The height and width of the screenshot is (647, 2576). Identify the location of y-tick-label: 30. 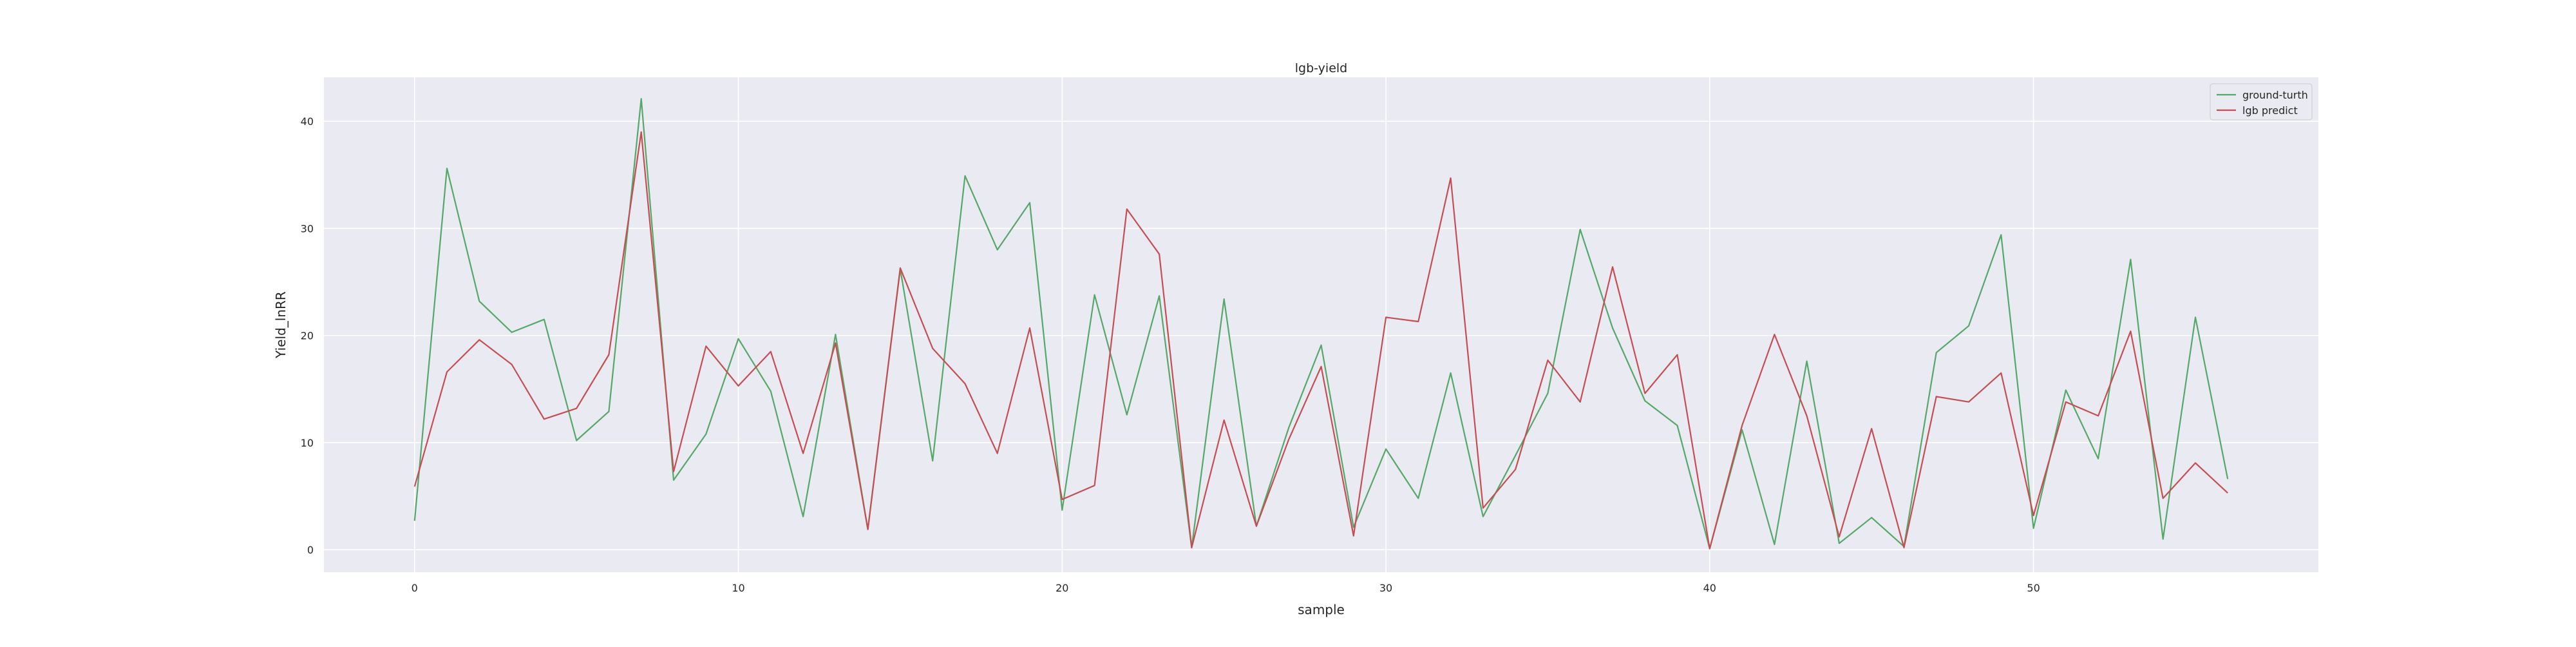
(307, 228).